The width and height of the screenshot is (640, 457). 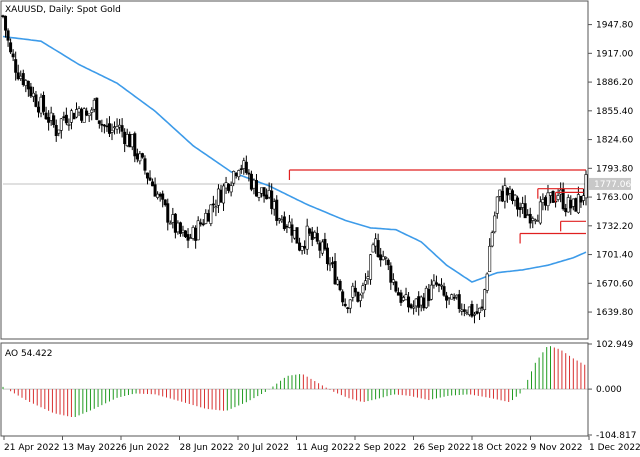 What do you see at coordinates (145, 448) in the screenshot?
I see `date-tick-label: 6 Jun 2022` at bounding box center [145, 448].